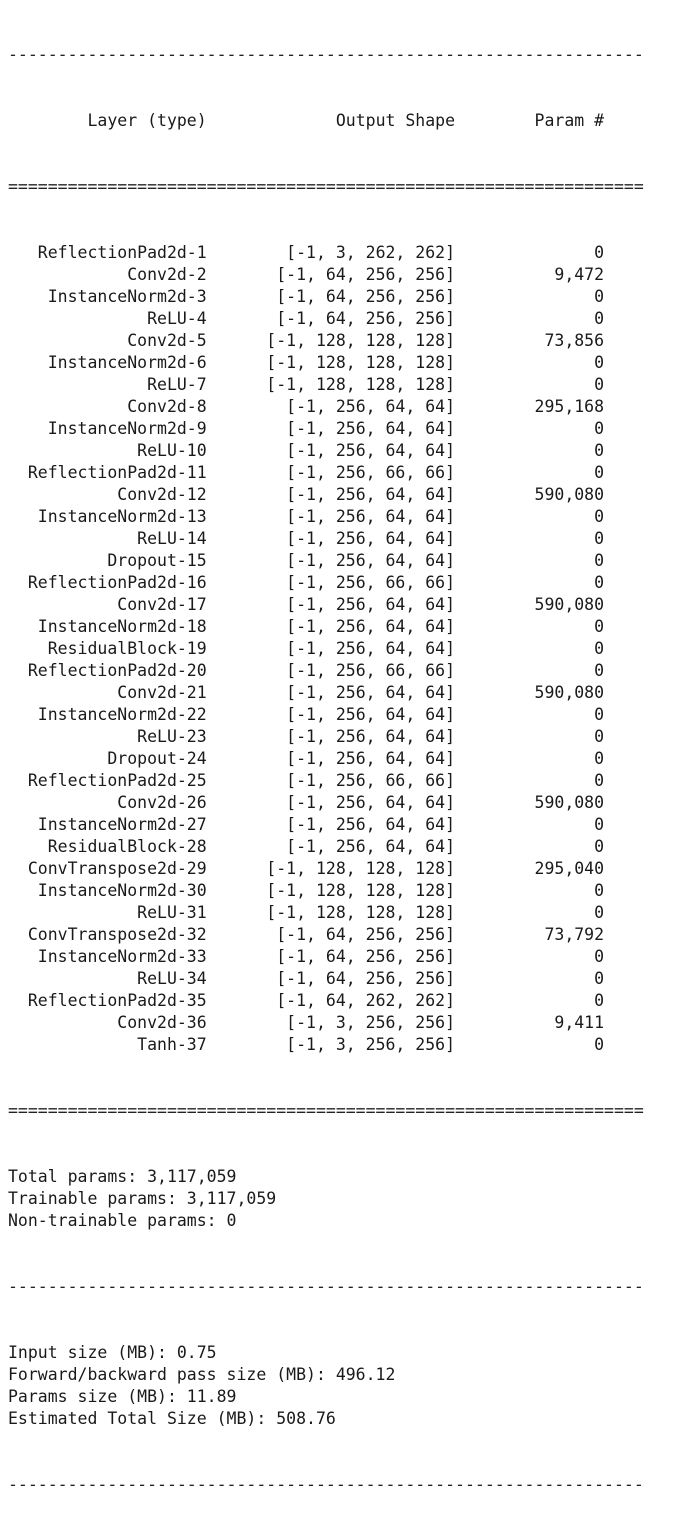  Describe the element at coordinates (107, 670) in the screenshot. I see `layer-name: ReflectionPad2d-20` at that location.